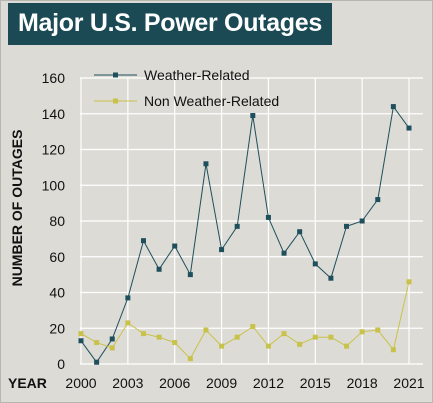 The width and height of the screenshot is (433, 403). What do you see at coordinates (54, 114) in the screenshot?
I see `y-tick-label: 140` at bounding box center [54, 114].